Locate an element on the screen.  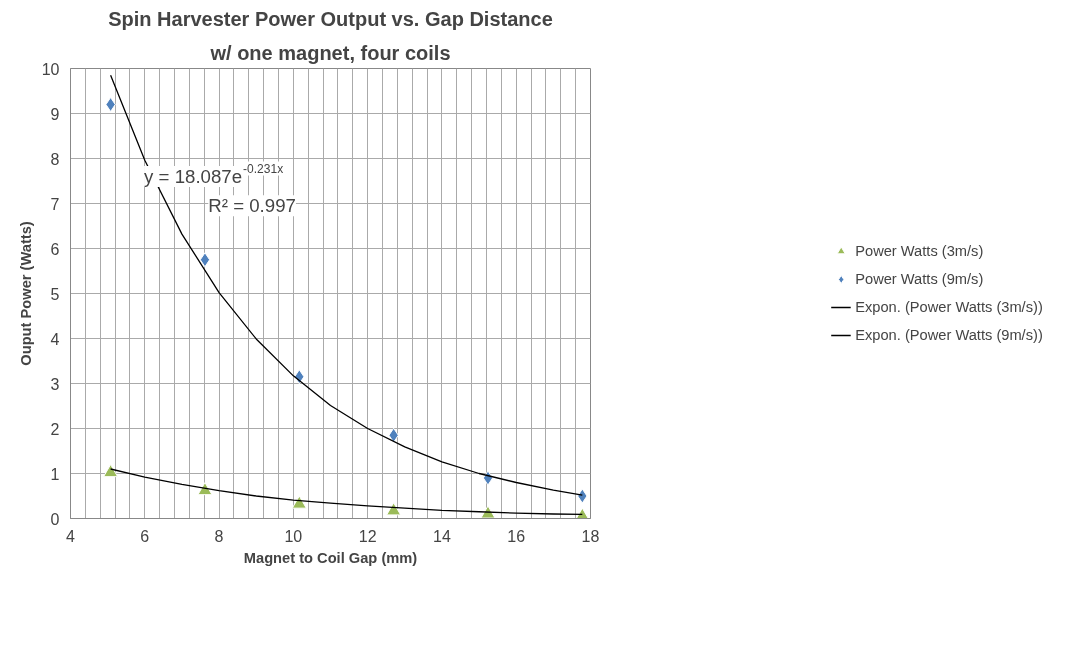
x-tick-label: 8 is located at coordinates (219, 536).